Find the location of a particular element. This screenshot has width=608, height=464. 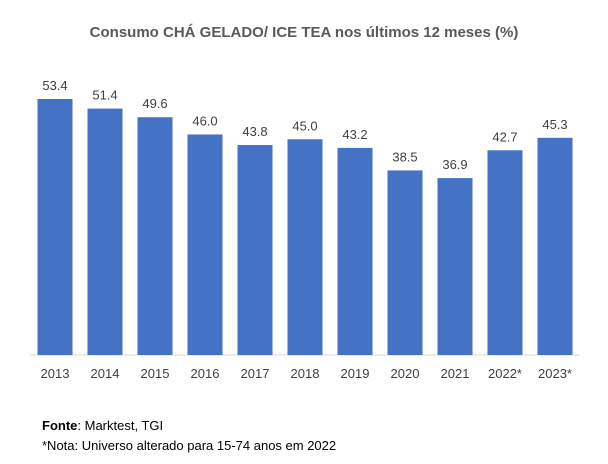

x-tick-label-2021: 2021 is located at coordinates (455, 373).